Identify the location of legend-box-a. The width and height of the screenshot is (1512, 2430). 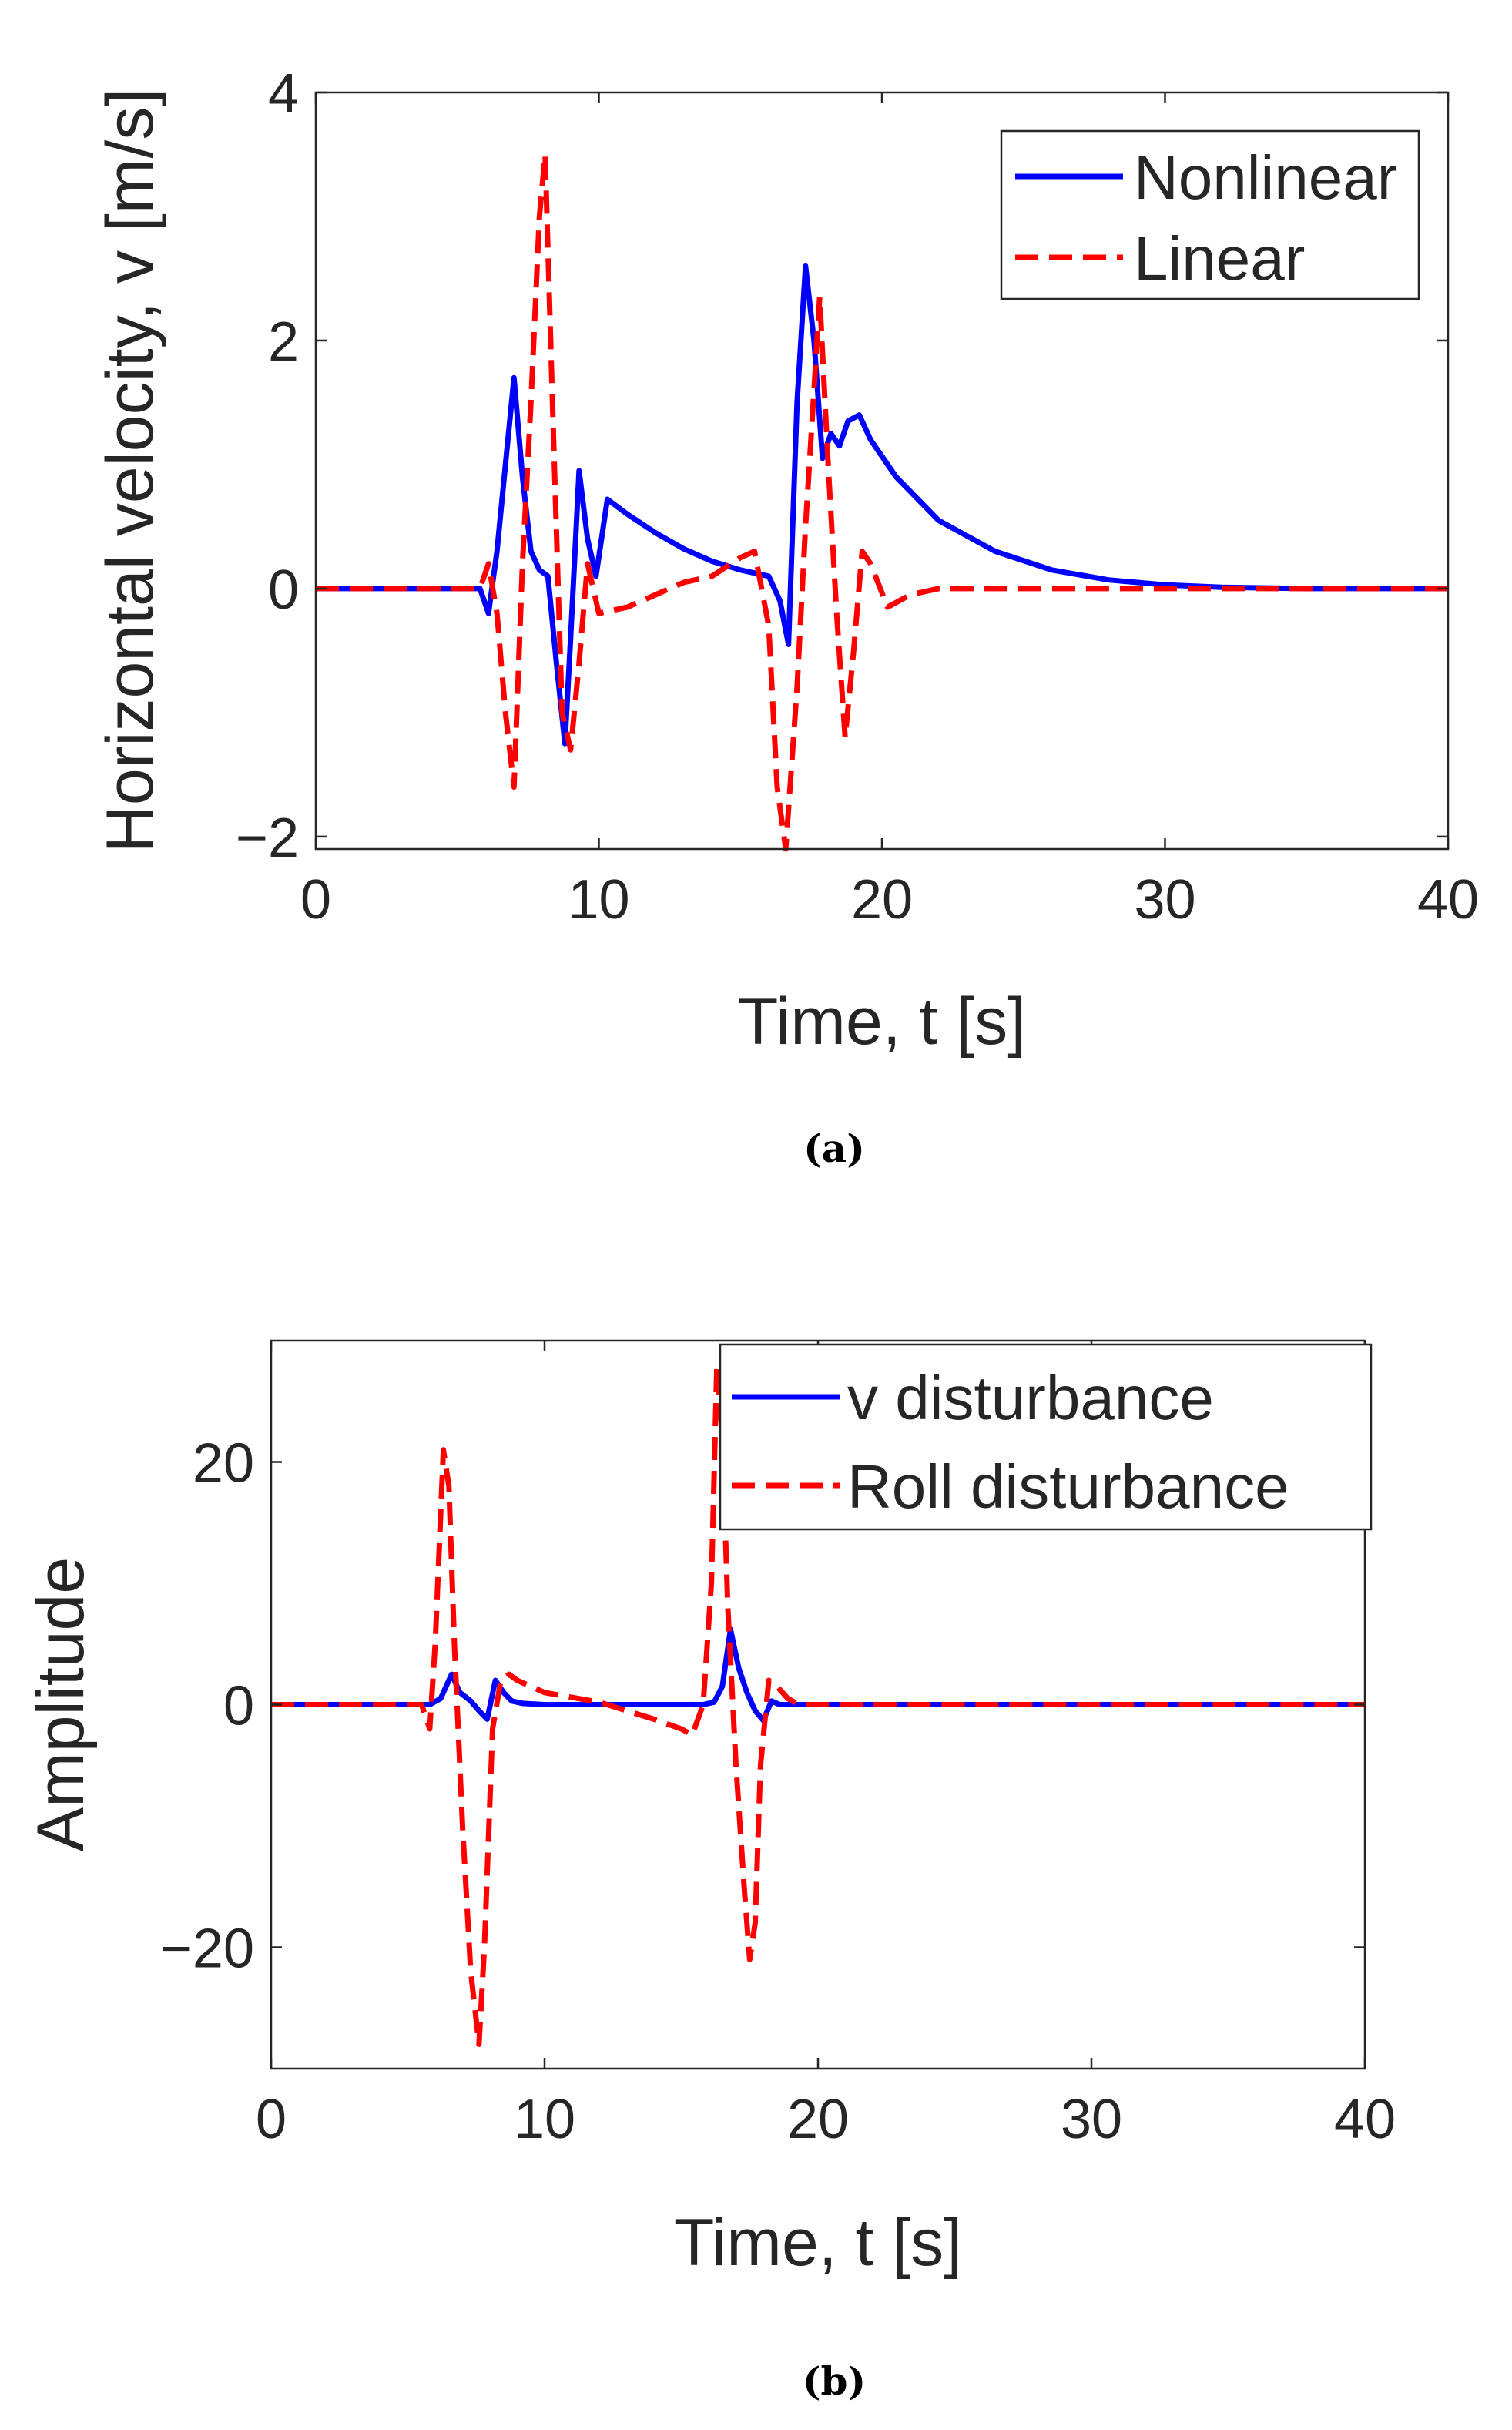
(1210, 215).